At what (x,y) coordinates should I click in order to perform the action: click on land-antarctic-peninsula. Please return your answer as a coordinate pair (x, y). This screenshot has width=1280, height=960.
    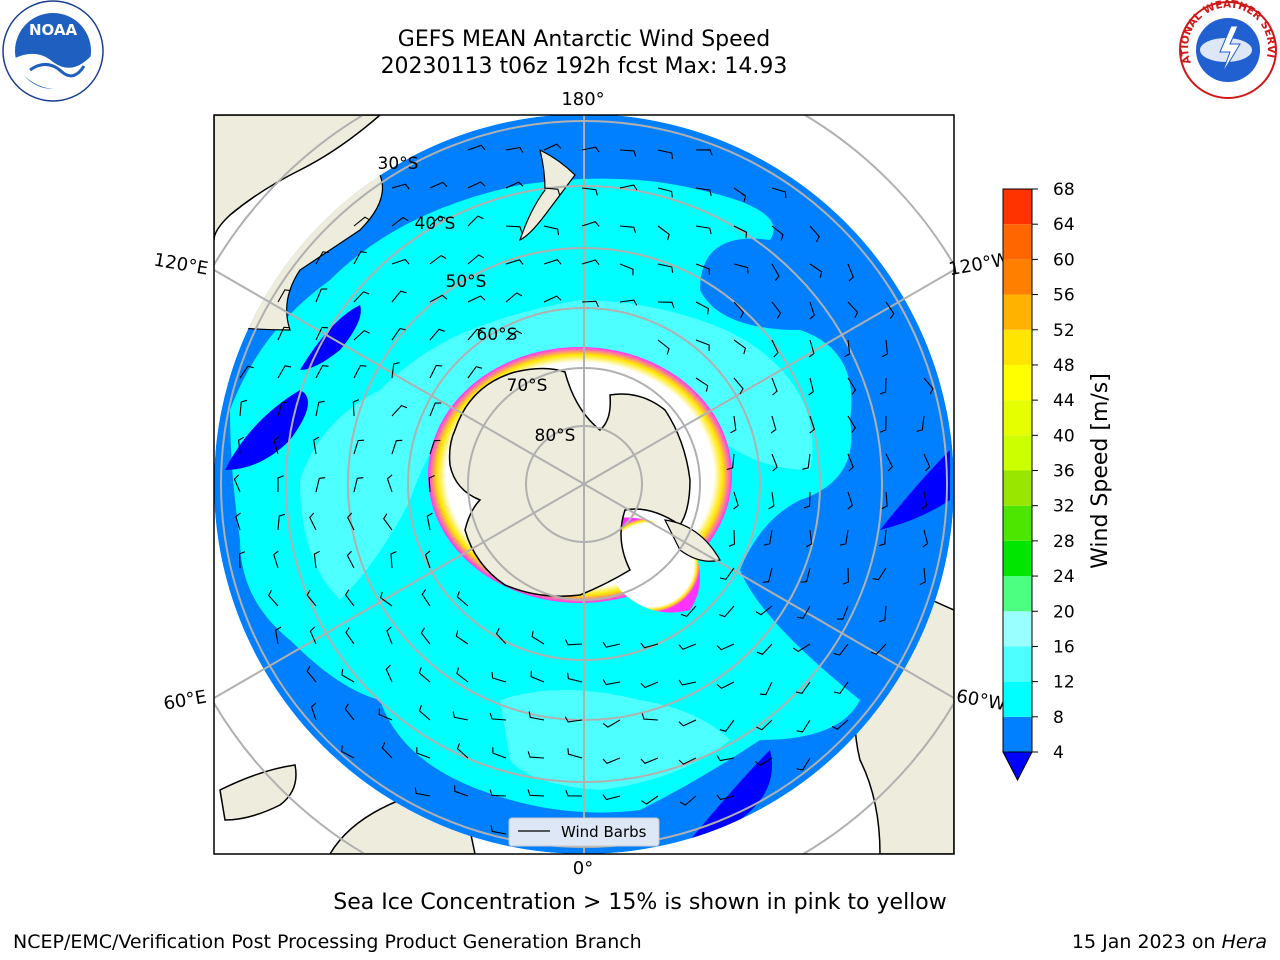
    Looking at the image, I should click on (692, 540).